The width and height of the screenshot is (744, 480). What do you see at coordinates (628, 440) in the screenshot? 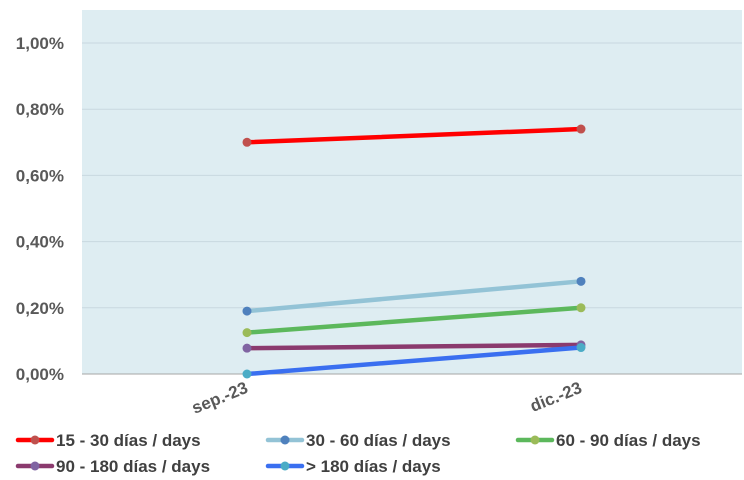
I see `legend-label: 60 - 90 días / days` at bounding box center [628, 440].